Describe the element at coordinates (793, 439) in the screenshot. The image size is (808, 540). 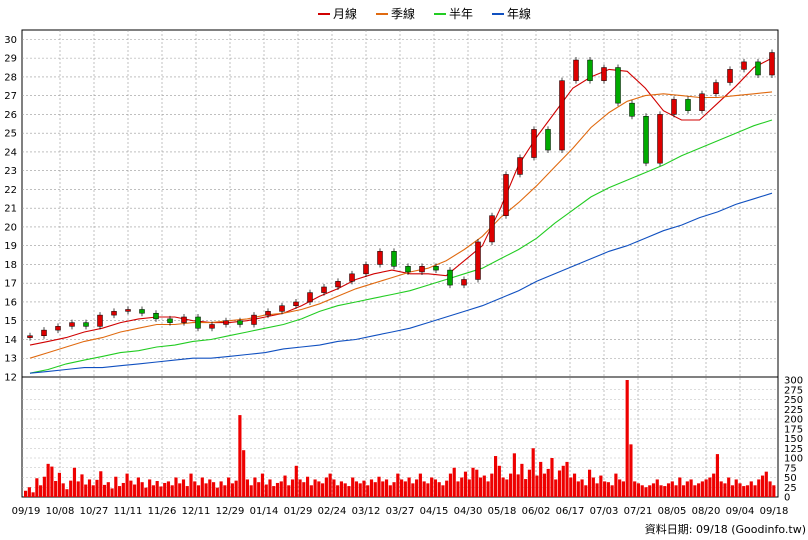
I see `volume-tick-label: 150` at that location.